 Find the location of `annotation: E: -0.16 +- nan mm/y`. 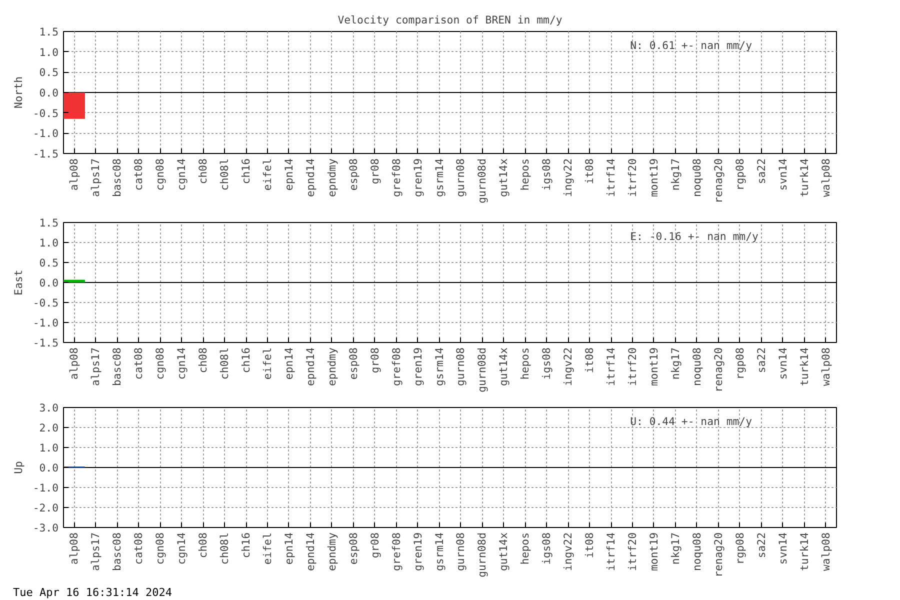

annotation: E: -0.16 +- nan mm/y is located at coordinates (694, 236).